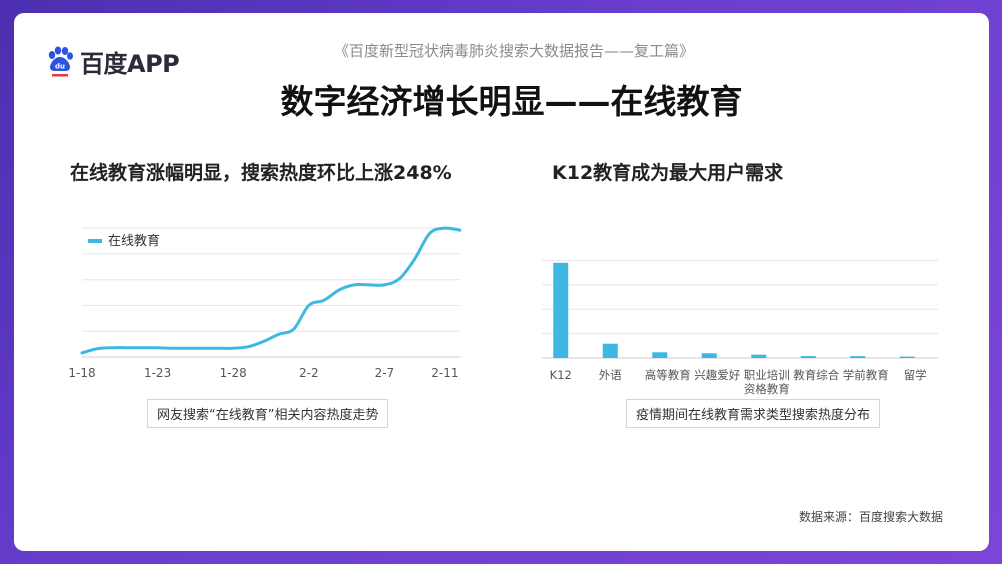  Describe the element at coordinates (759, 356) in the screenshot. I see `bar-职业培训资格教育` at that location.